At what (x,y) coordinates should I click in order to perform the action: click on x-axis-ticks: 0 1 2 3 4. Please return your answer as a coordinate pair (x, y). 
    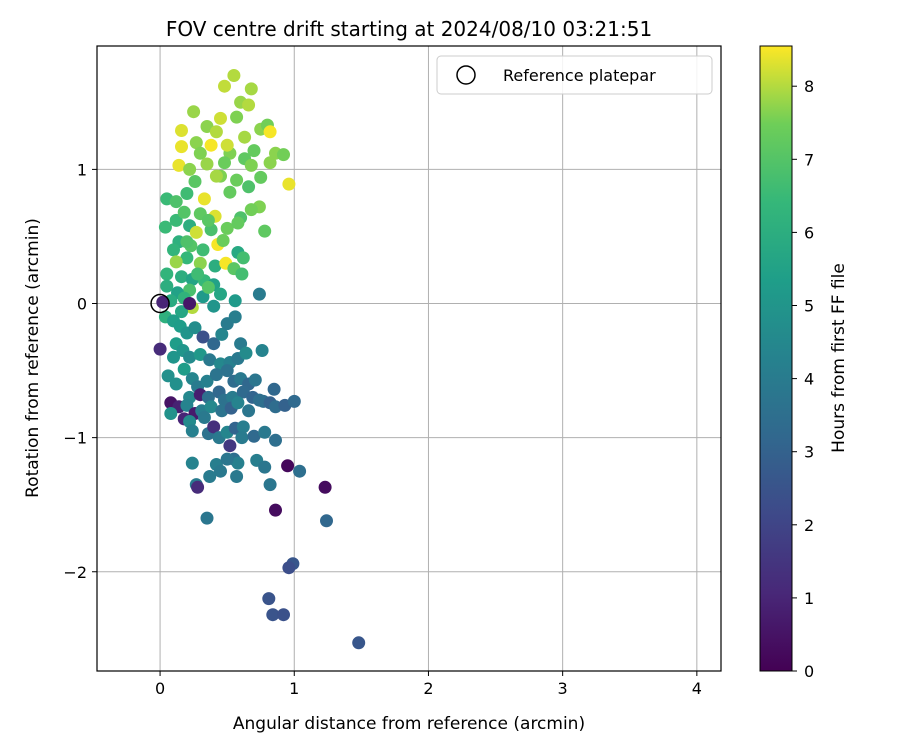
    Looking at the image, I should click on (428, 684).